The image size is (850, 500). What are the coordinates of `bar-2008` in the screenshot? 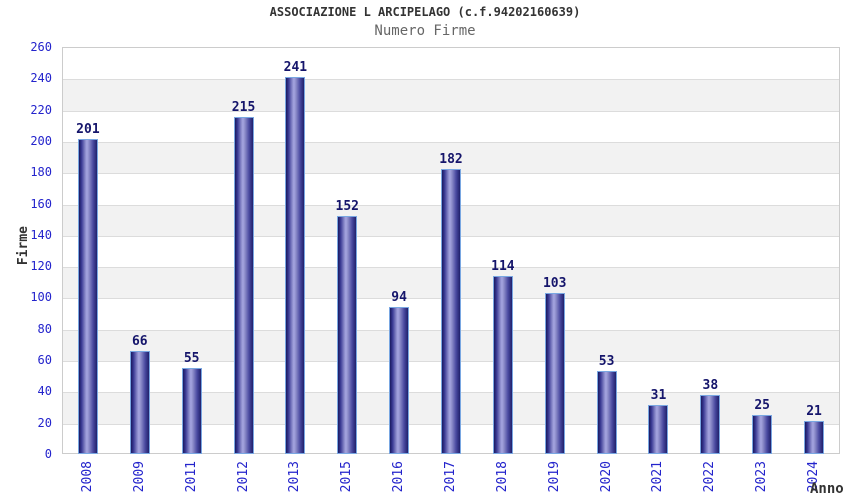 It's located at (87, 296).